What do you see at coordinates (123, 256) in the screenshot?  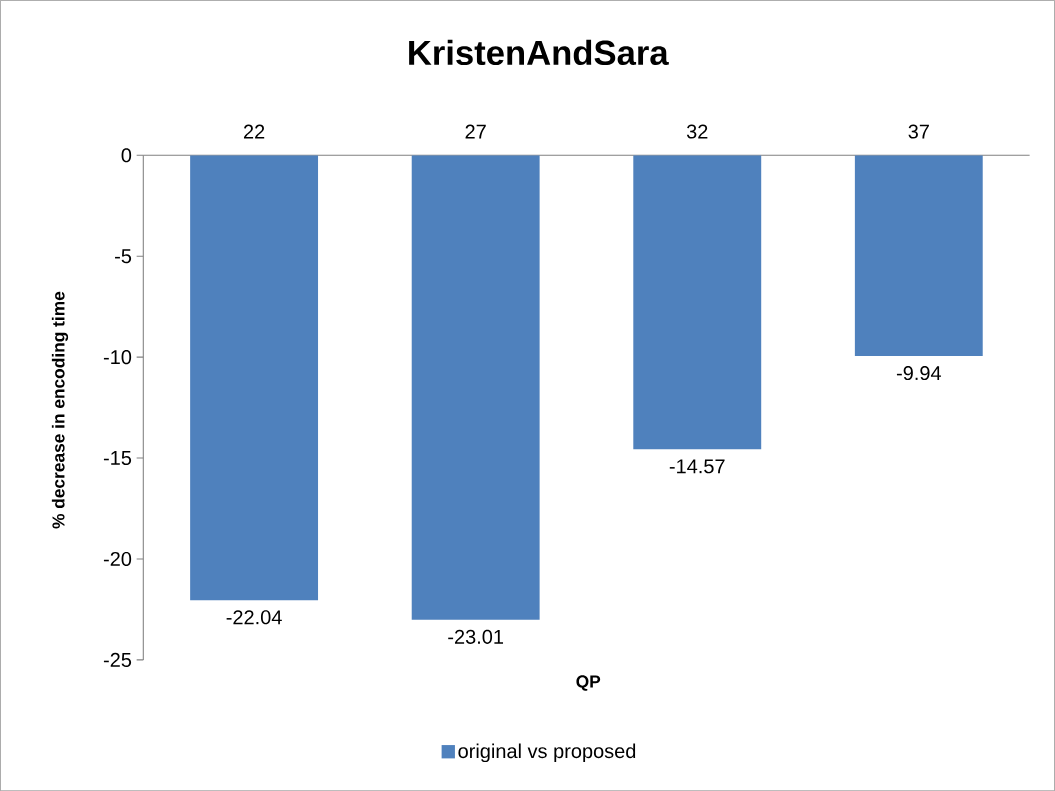 I see `y-tick-label: -5` at bounding box center [123, 256].